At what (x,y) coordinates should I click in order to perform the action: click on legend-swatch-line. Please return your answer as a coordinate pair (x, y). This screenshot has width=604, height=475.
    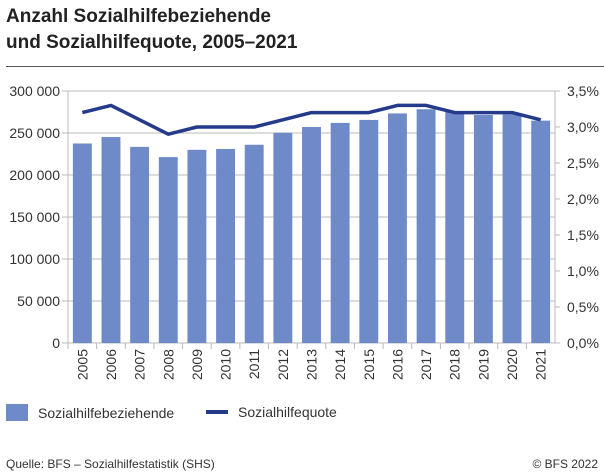
    Looking at the image, I should click on (217, 412).